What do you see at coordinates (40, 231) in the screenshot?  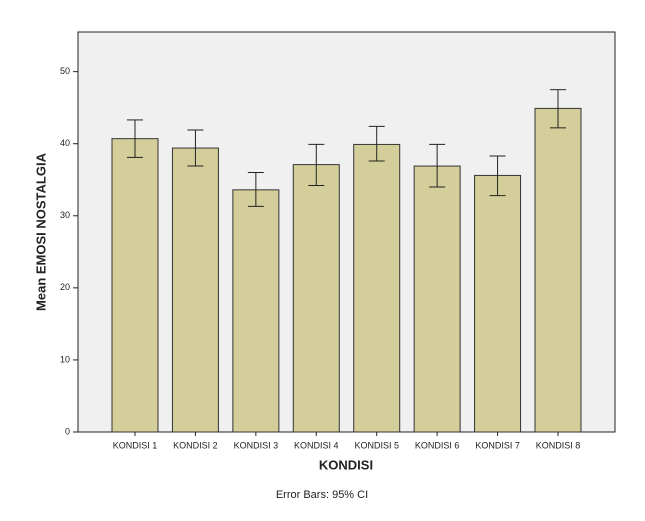 I see `y-axis-label: Mean EMOSI NOSTALGIA` at bounding box center [40, 231].